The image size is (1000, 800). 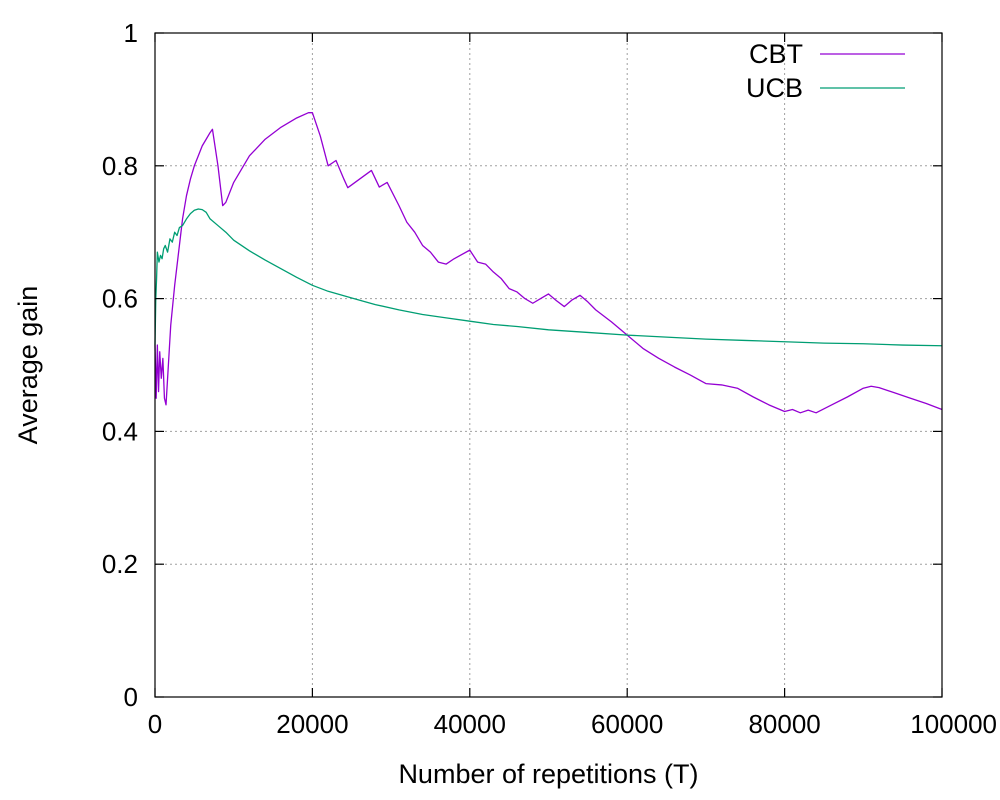 I want to click on x-tick-label: 20000, so click(x=312, y=724).